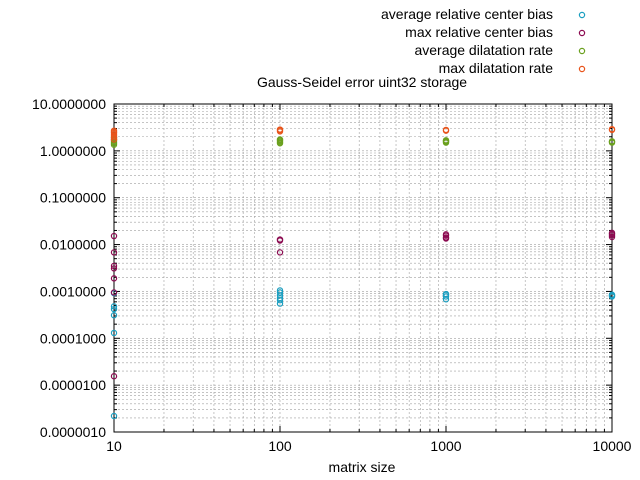 The image size is (640, 480). Describe the element at coordinates (73, 198) in the screenshot. I see `y-tick-label: 0.1000000` at that location.